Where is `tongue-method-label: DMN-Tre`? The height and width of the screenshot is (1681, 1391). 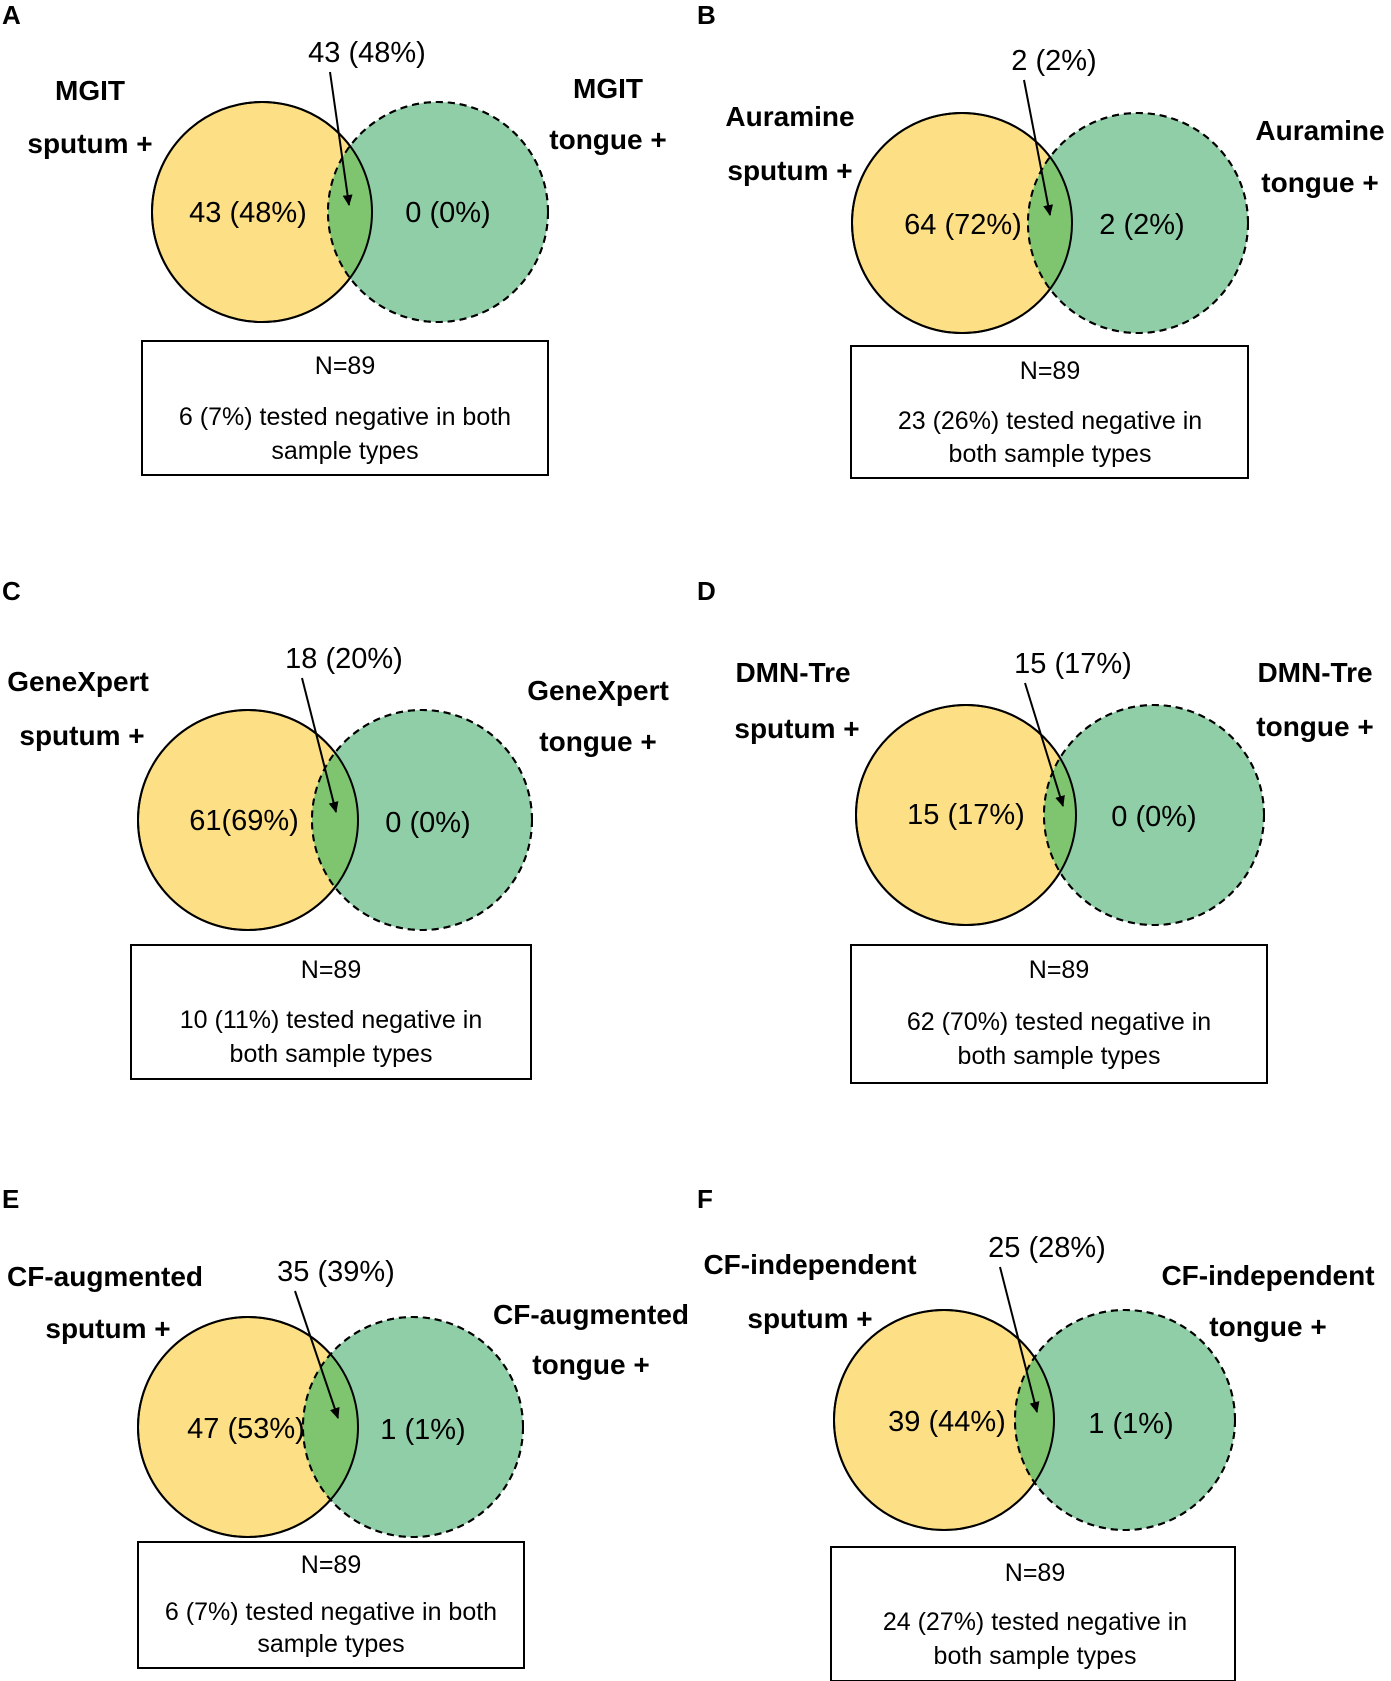
tongue-method-label: DMN-Tre is located at coordinates (1314, 672).